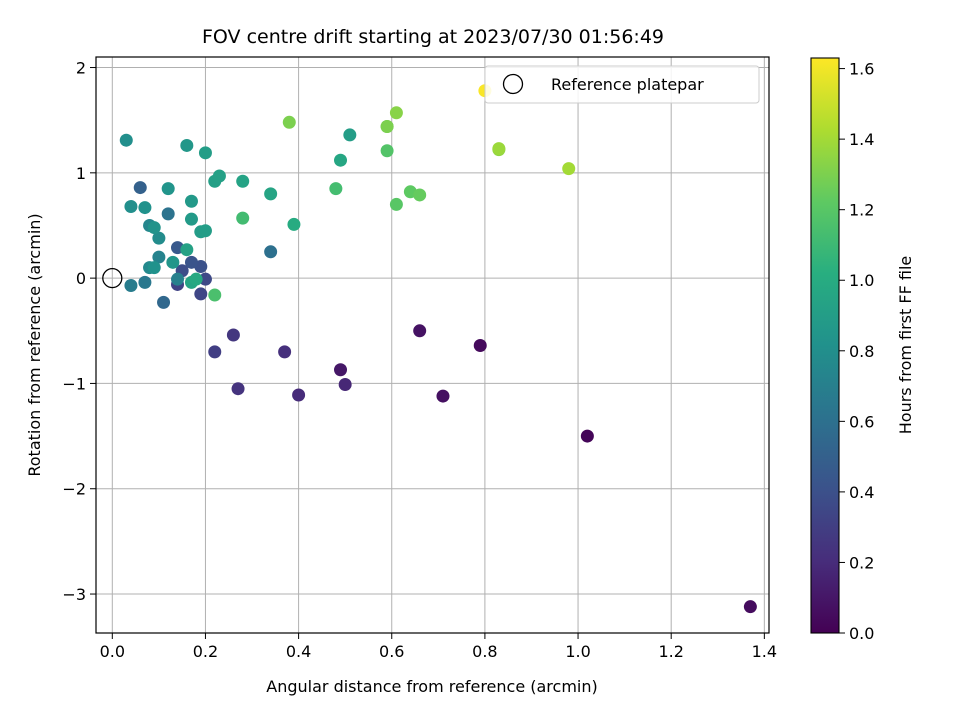  Describe the element at coordinates (861, 562) in the screenshot. I see `colorbar-tick-label: 0.2` at that location.